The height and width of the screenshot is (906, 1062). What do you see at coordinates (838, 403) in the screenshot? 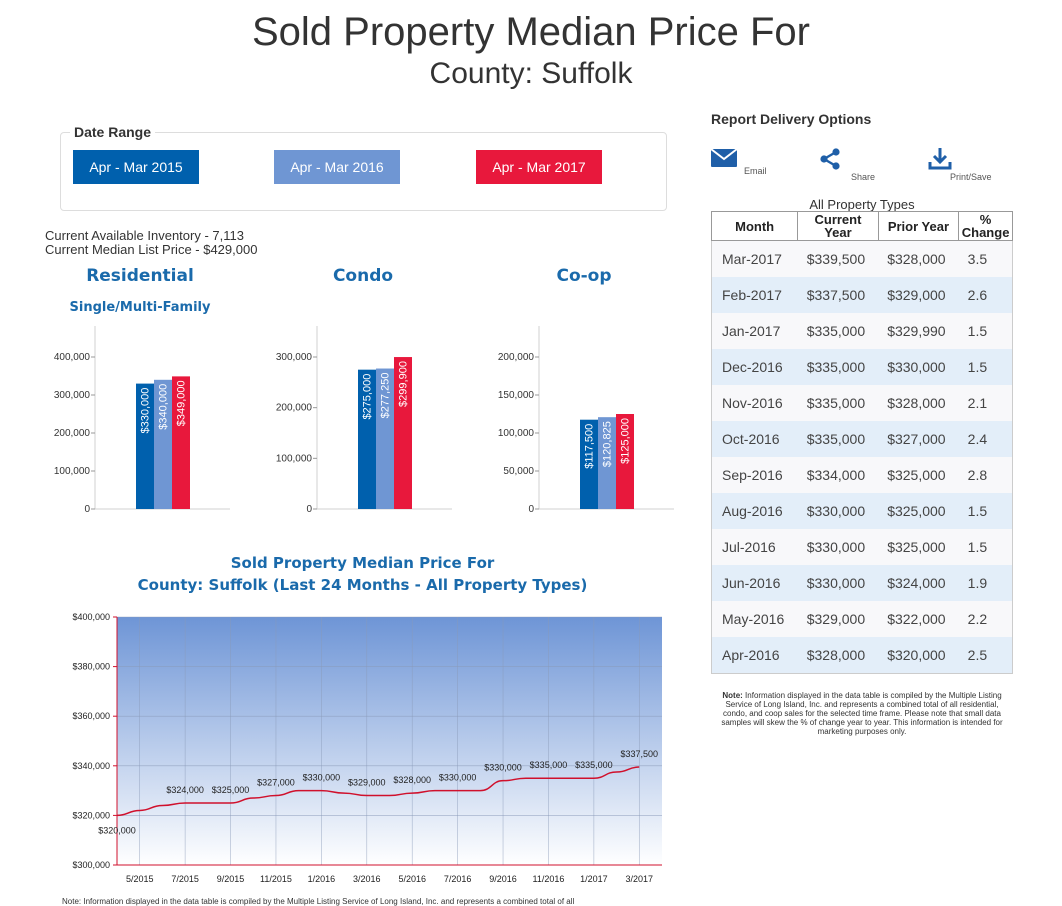
I see `current-year-cell: $335,000` at bounding box center [838, 403].